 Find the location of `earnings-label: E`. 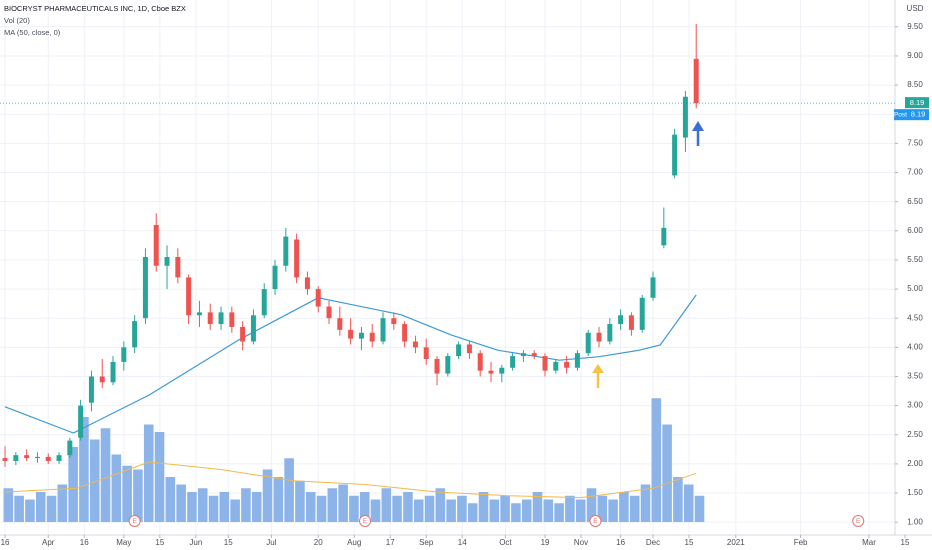

earnings-label: E is located at coordinates (858, 521).